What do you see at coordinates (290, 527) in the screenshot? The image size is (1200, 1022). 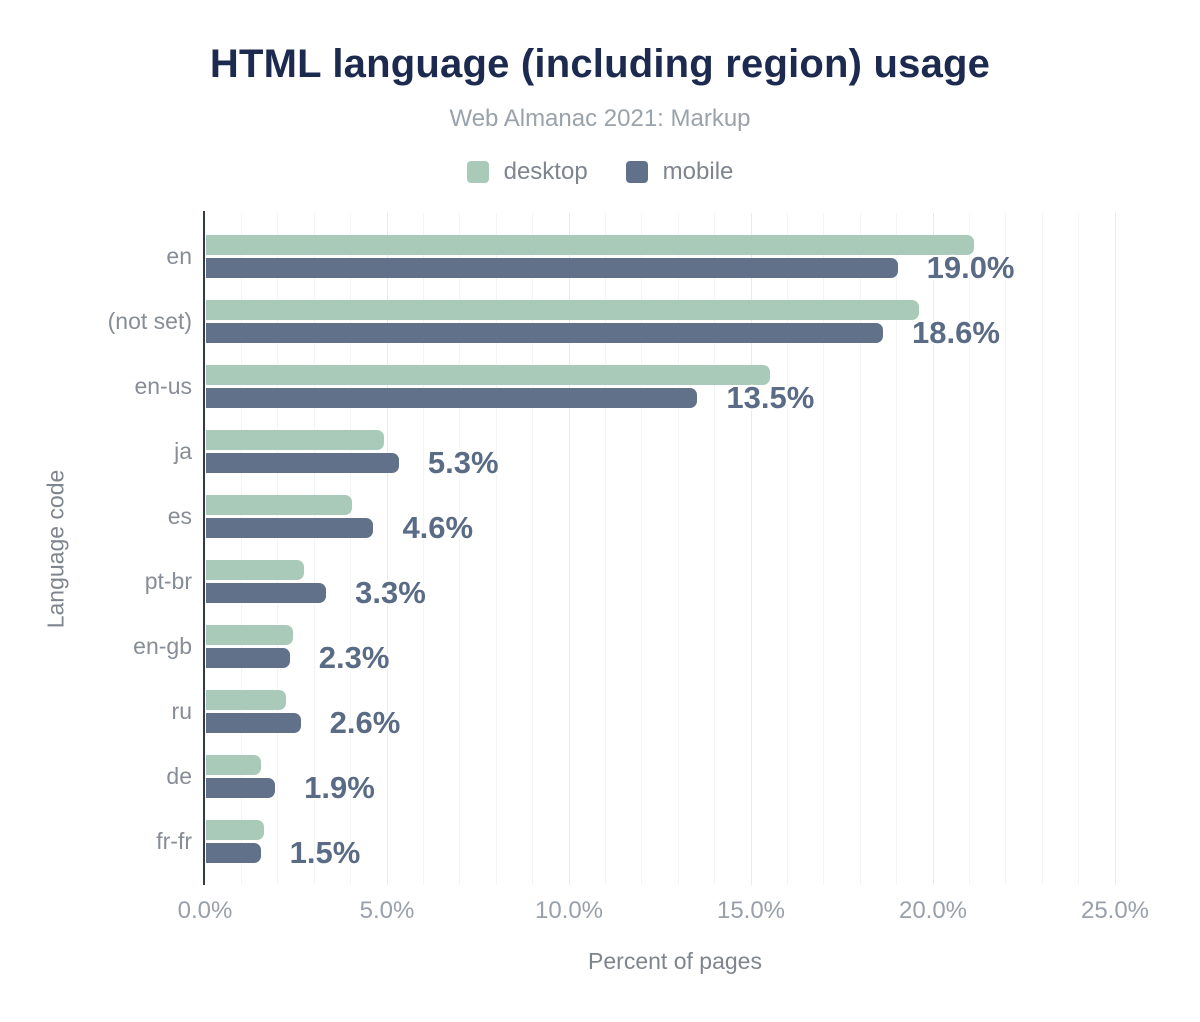 I see `bar-mobile-es` at bounding box center [290, 527].